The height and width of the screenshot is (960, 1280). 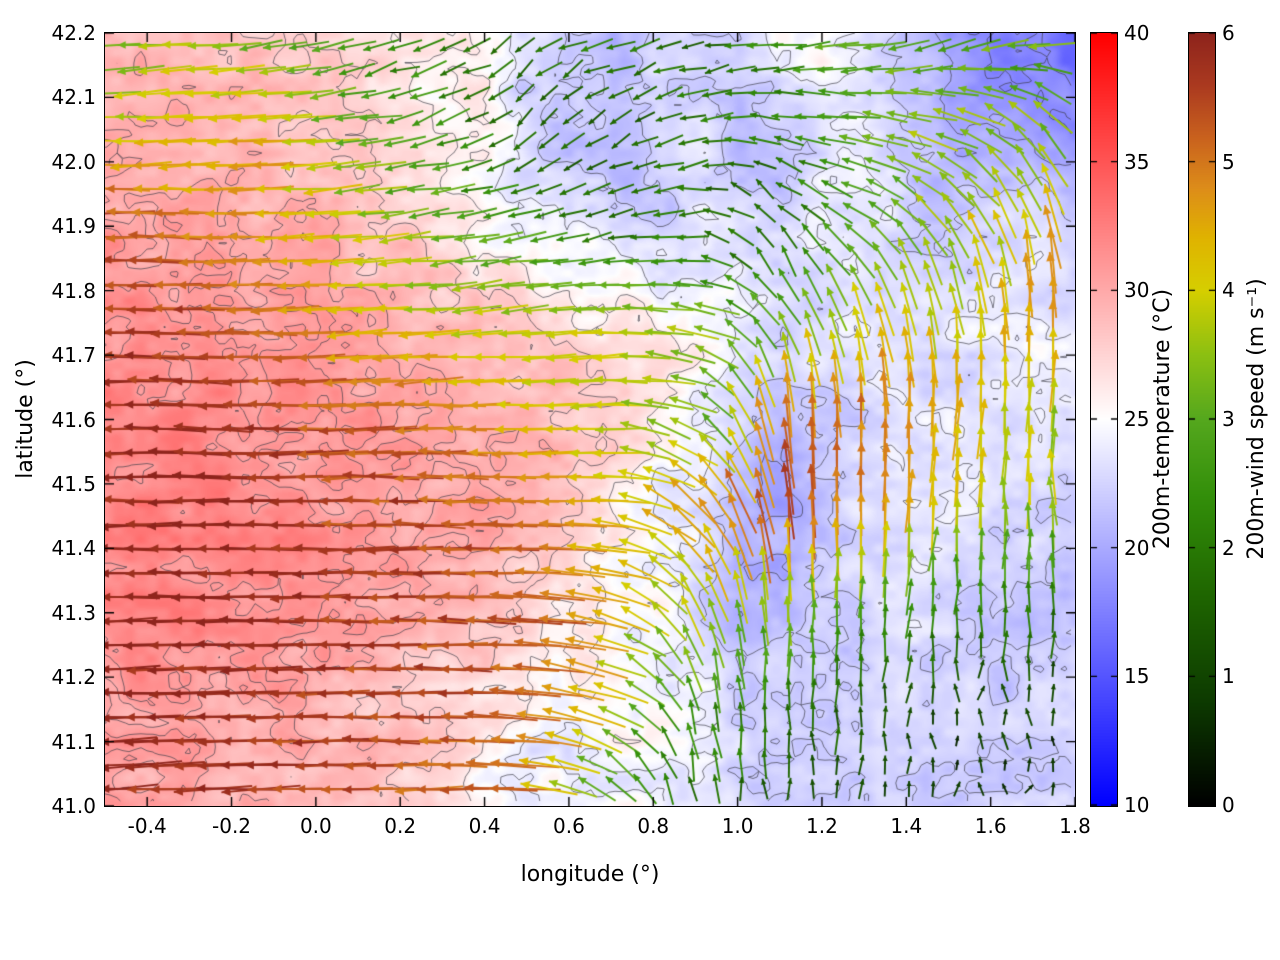 What do you see at coordinates (1137, 805) in the screenshot?
I see `temperature-colorbar-tick-label: 10` at bounding box center [1137, 805].